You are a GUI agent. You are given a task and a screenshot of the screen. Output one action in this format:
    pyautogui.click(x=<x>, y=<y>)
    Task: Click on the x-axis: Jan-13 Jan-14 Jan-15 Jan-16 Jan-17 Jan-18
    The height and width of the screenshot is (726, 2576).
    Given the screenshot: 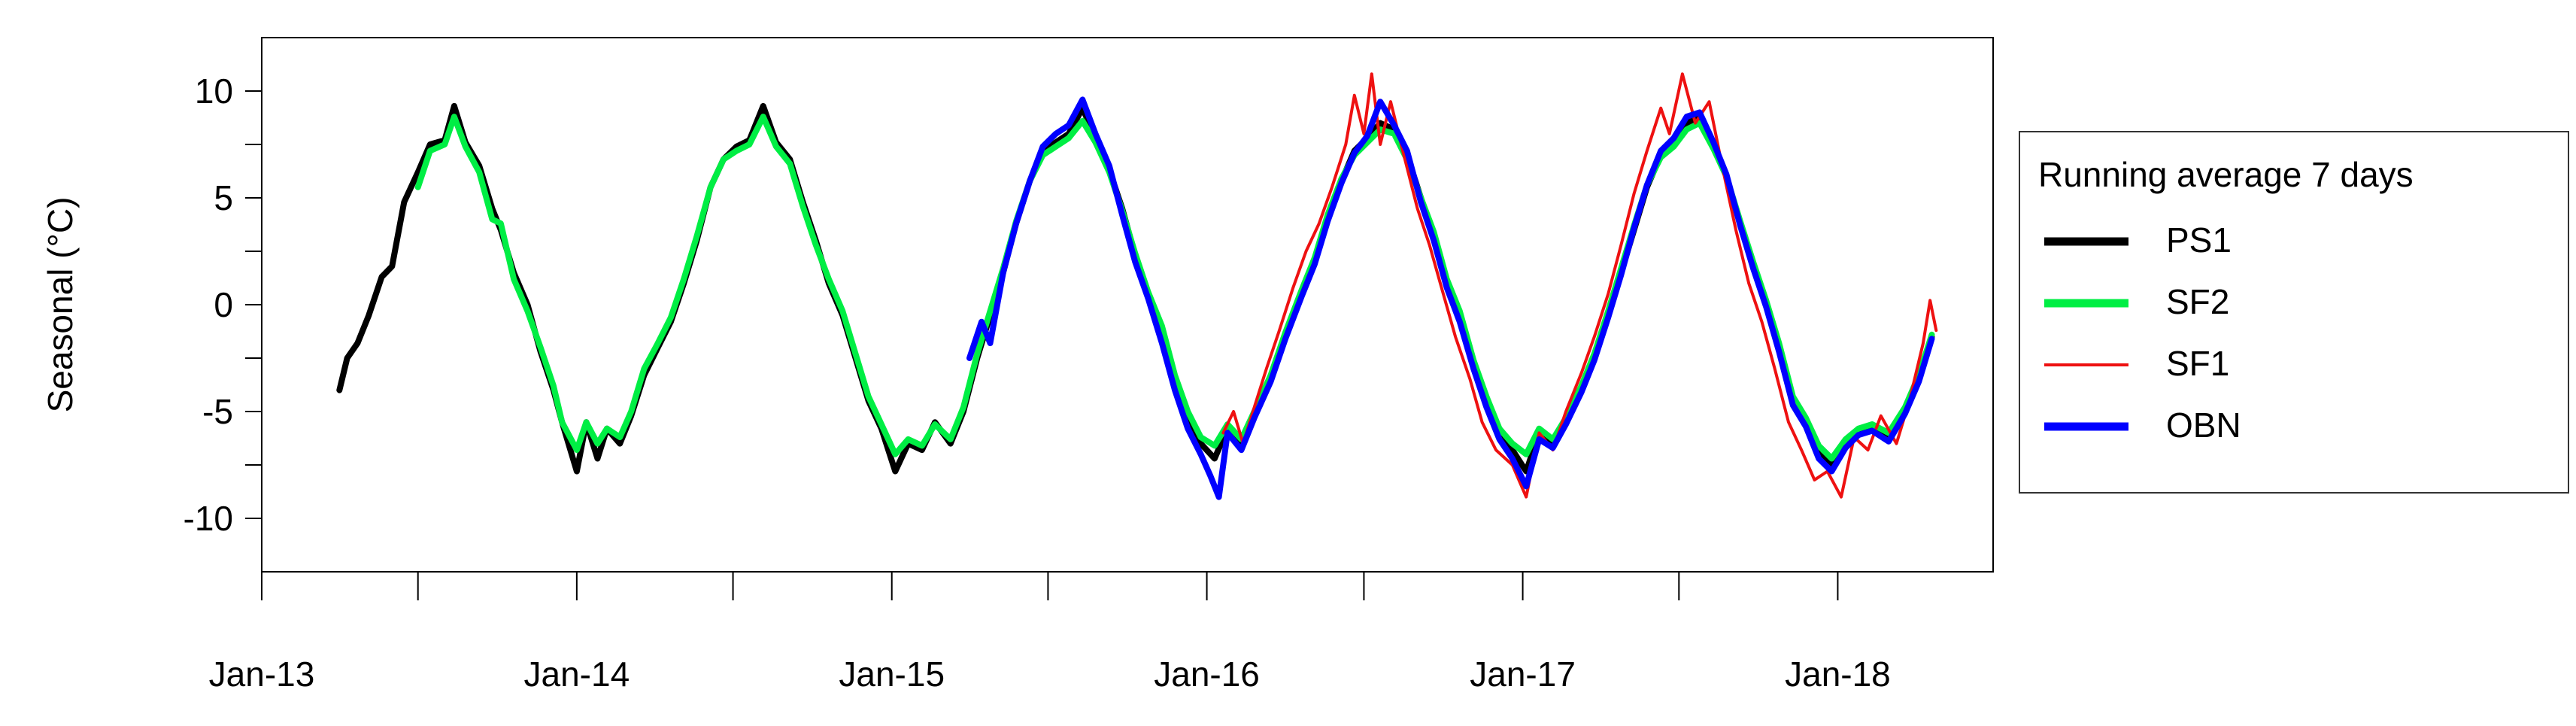 What is the action you would take?
    pyautogui.click(x=1050, y=633)
    